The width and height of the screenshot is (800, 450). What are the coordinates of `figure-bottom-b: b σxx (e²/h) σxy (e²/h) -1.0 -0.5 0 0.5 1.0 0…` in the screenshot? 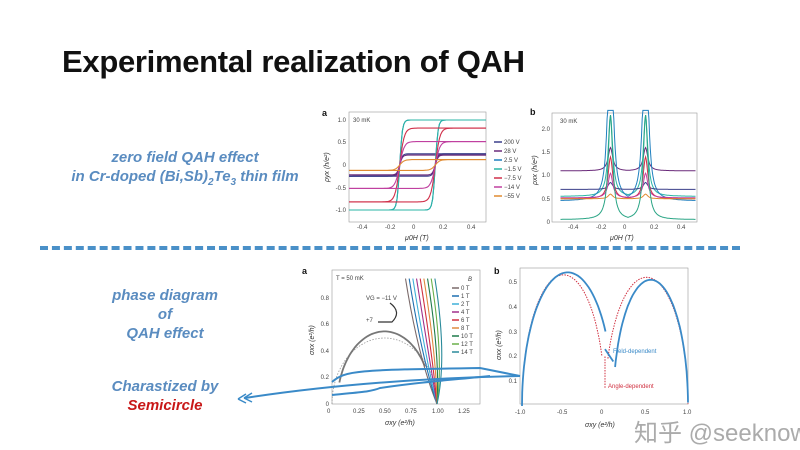 It's located at (593, 347).